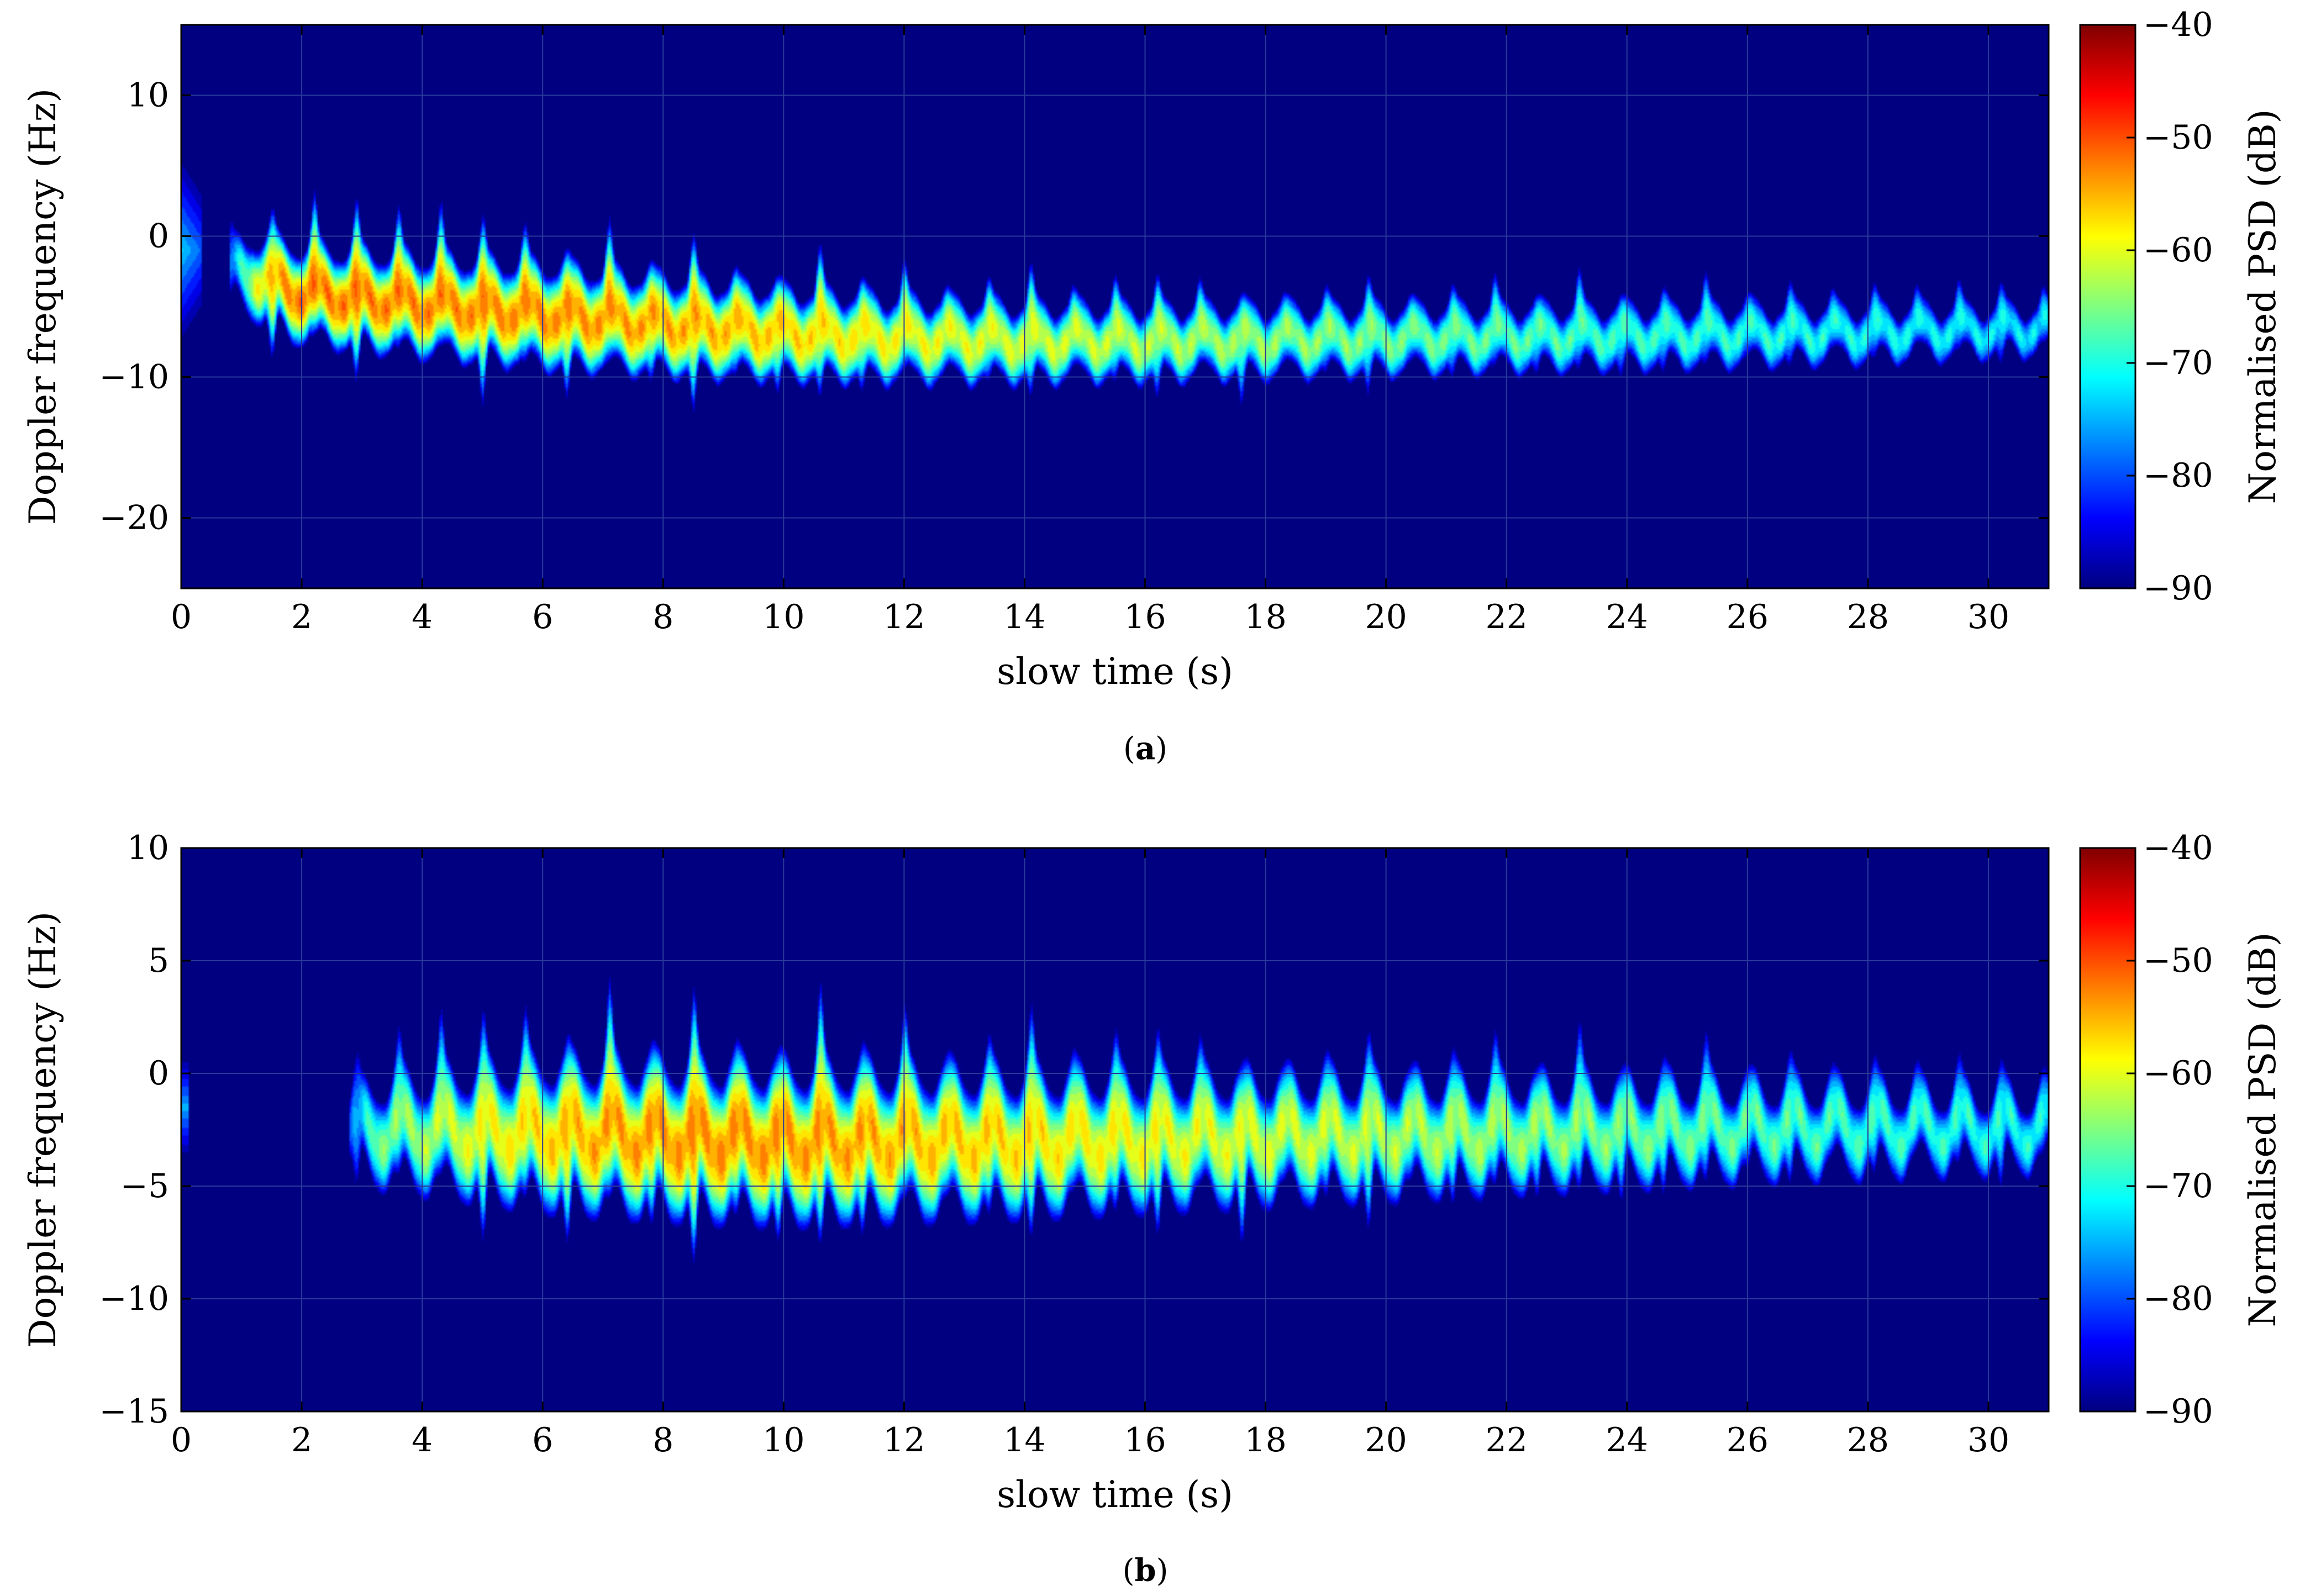 The width and height of the screenshot is (2305, 1596). I want to click on colorbar-label-b: Normalised PSD (dB), so click(2262, 1129).